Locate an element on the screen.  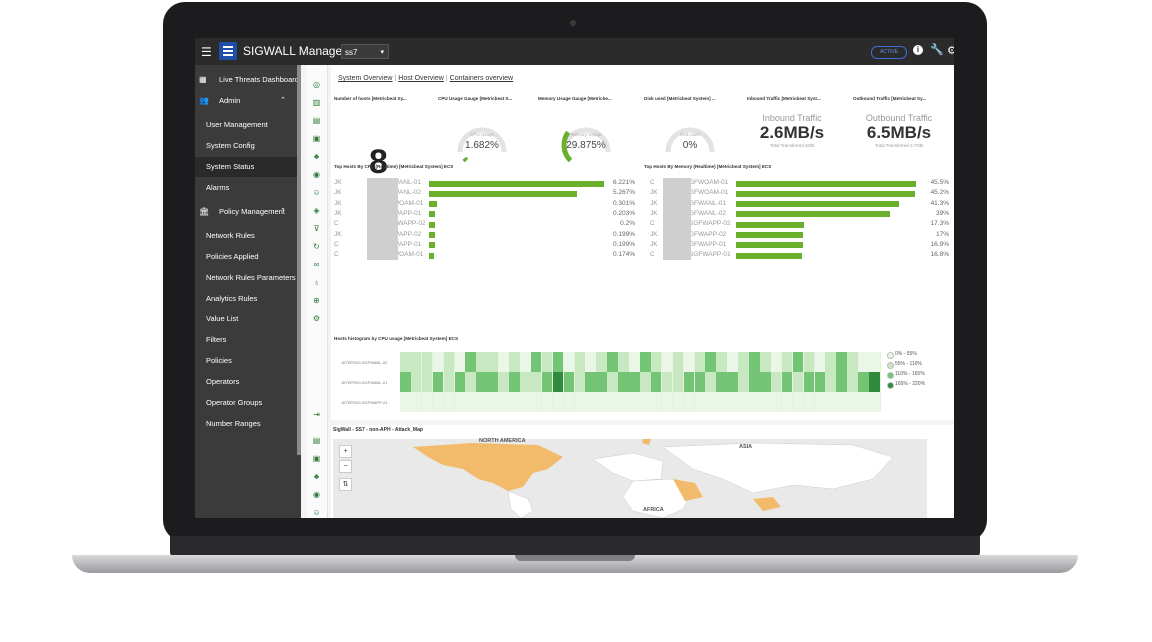
memory-gauge-arc is located at coordinates (567, 146).